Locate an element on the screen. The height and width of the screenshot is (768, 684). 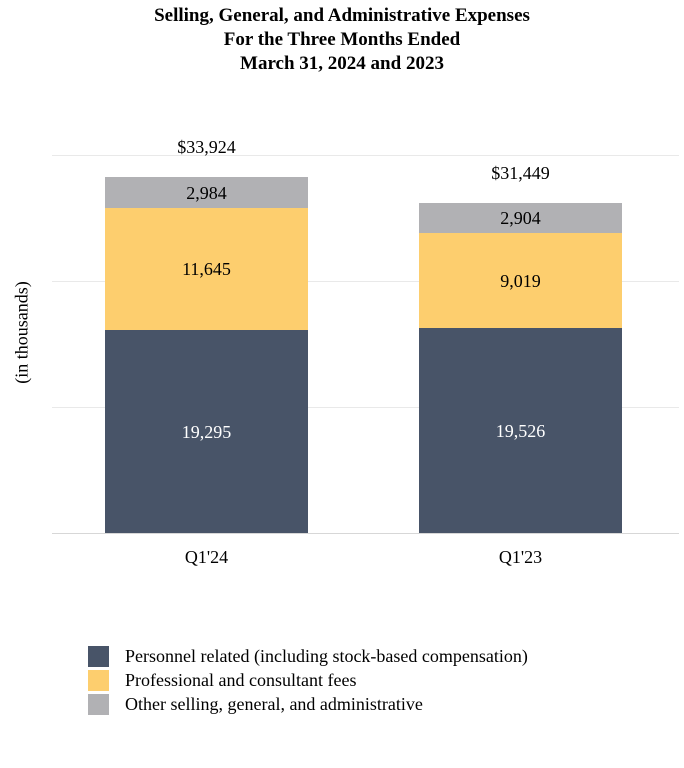
bar-q1-24-segment-other-selling-general-an: 2,984 is located at coordinates (206, 192).